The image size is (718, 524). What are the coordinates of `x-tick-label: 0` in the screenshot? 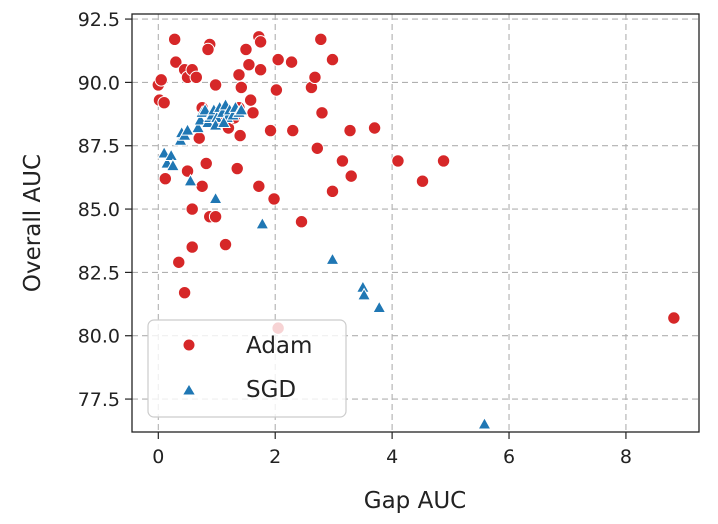 It's located at (158, 457).